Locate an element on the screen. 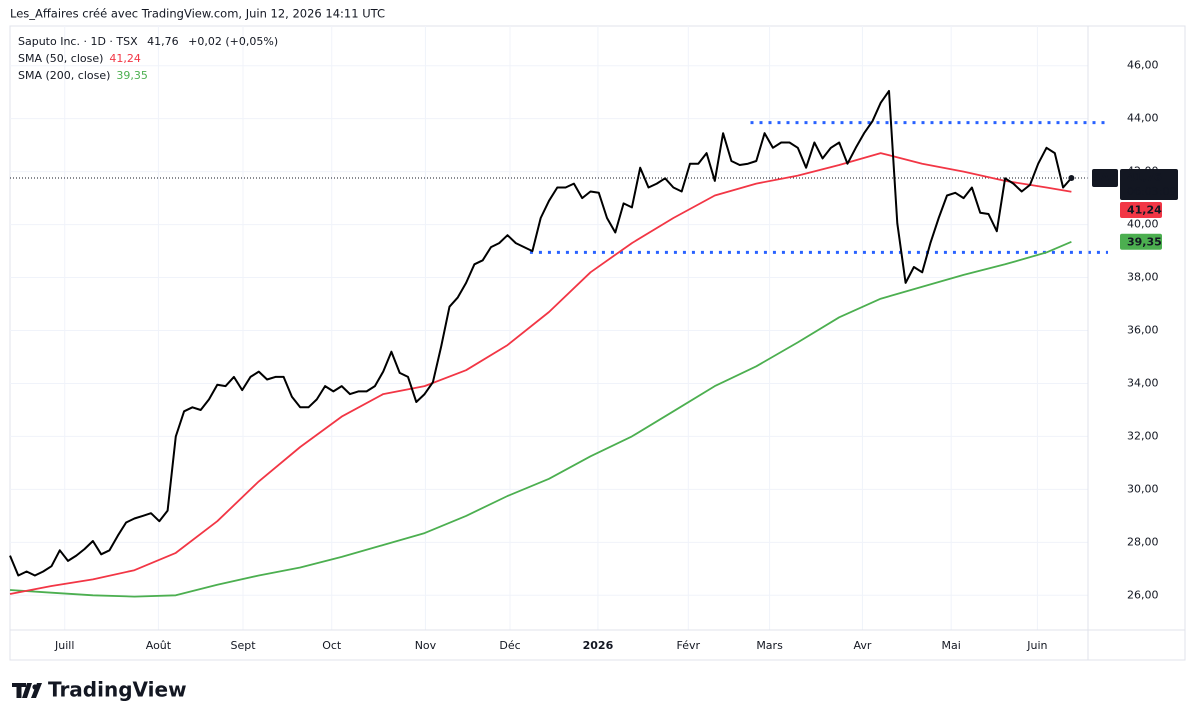 This screenshot has height=720, width=1195. y-tick-label: 26,00 is located at coordinates (1143, 594).